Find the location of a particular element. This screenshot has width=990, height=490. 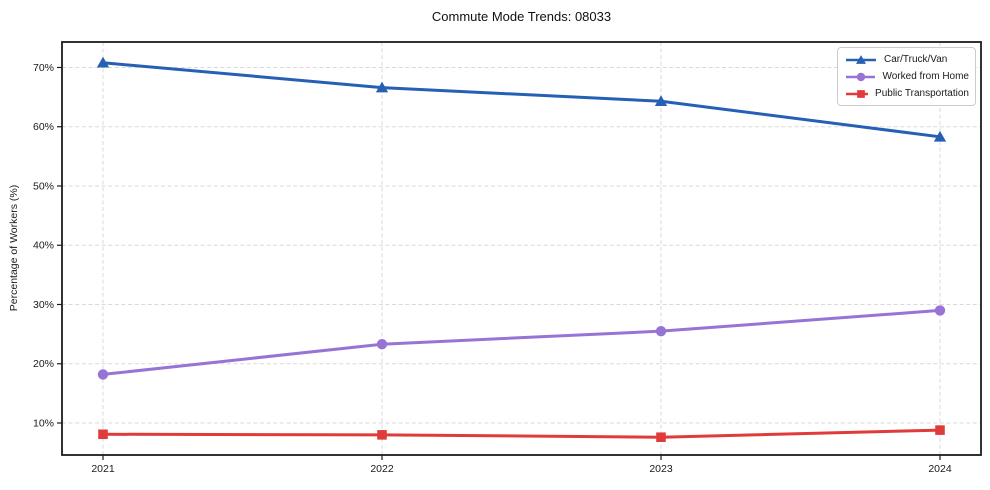

legend-label: Worked from Home is located at coordinates (925, 76).